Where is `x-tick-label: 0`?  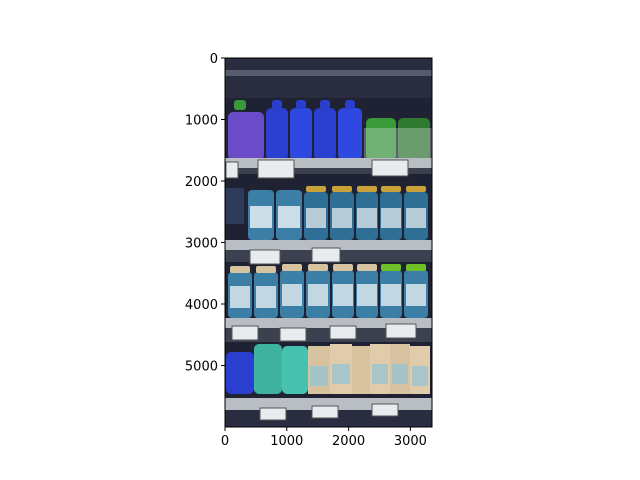 x-tick-label: 0 is located at coordinates (225, 441).